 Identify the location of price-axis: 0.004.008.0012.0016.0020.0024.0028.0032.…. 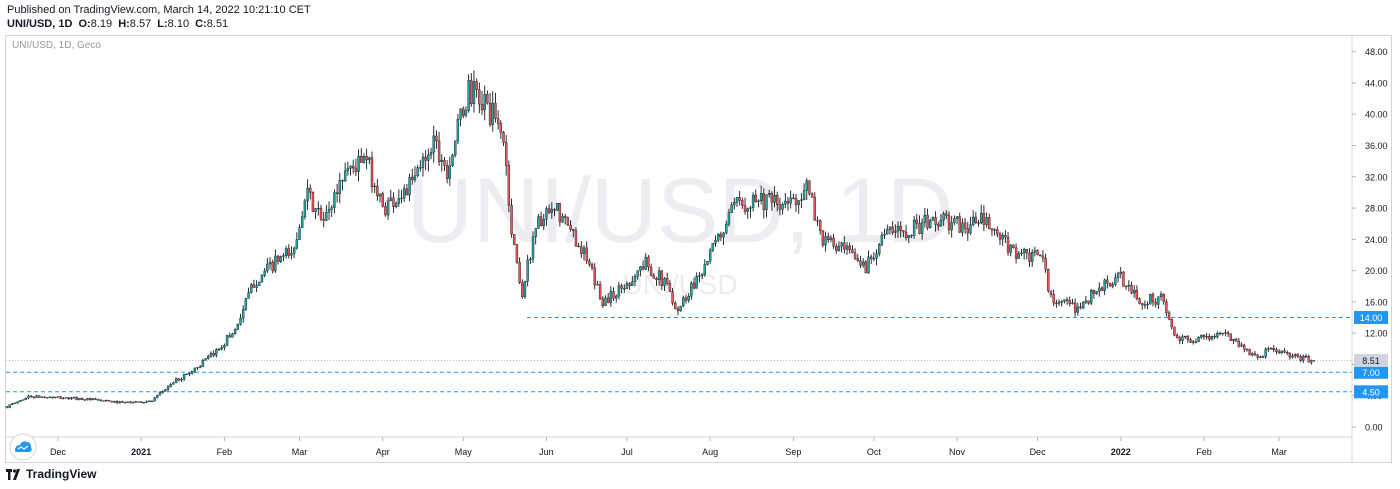
(1369, 249).